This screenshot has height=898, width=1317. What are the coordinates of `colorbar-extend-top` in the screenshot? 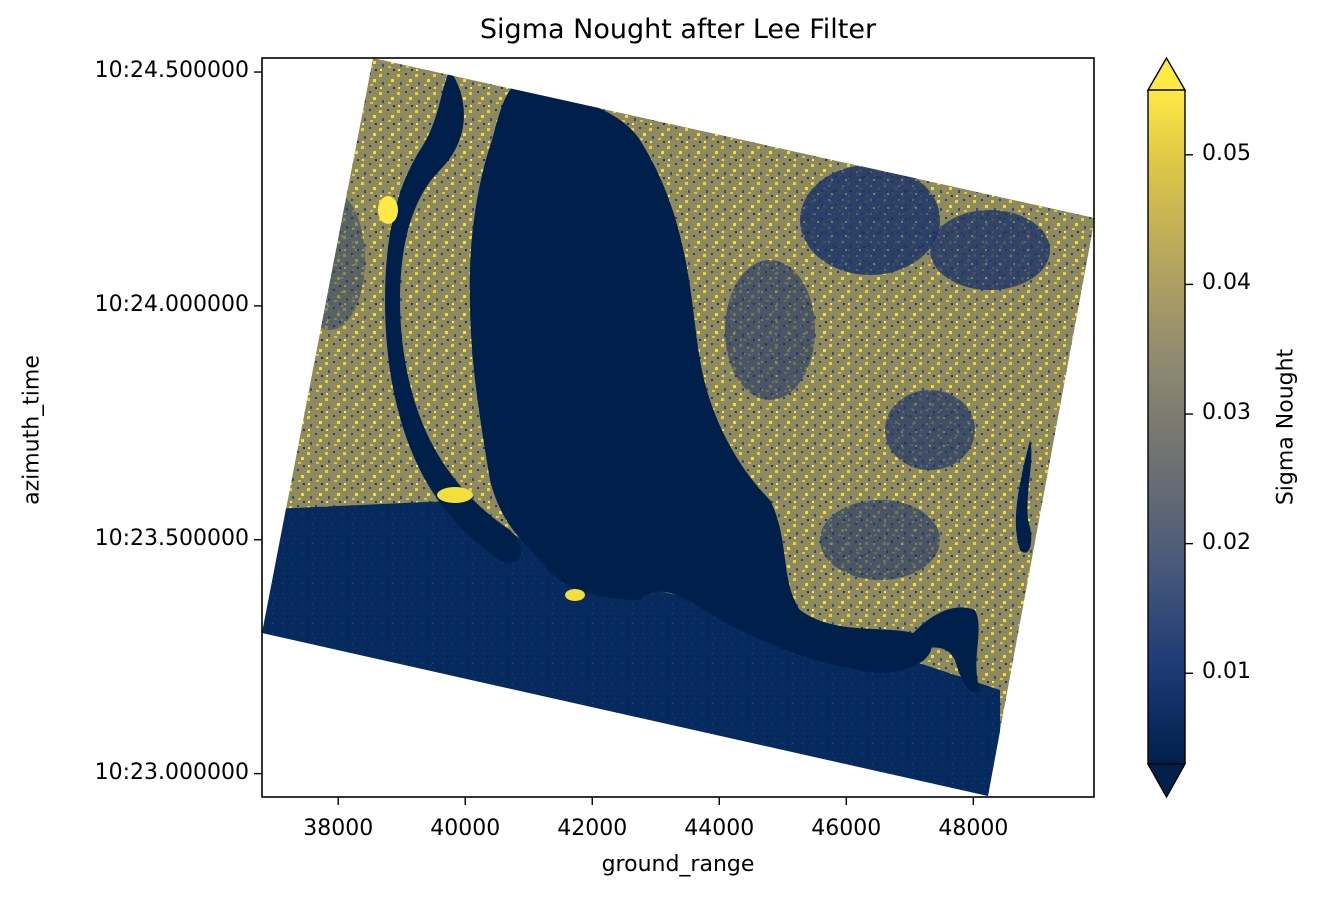 It's located at (1166, 73).